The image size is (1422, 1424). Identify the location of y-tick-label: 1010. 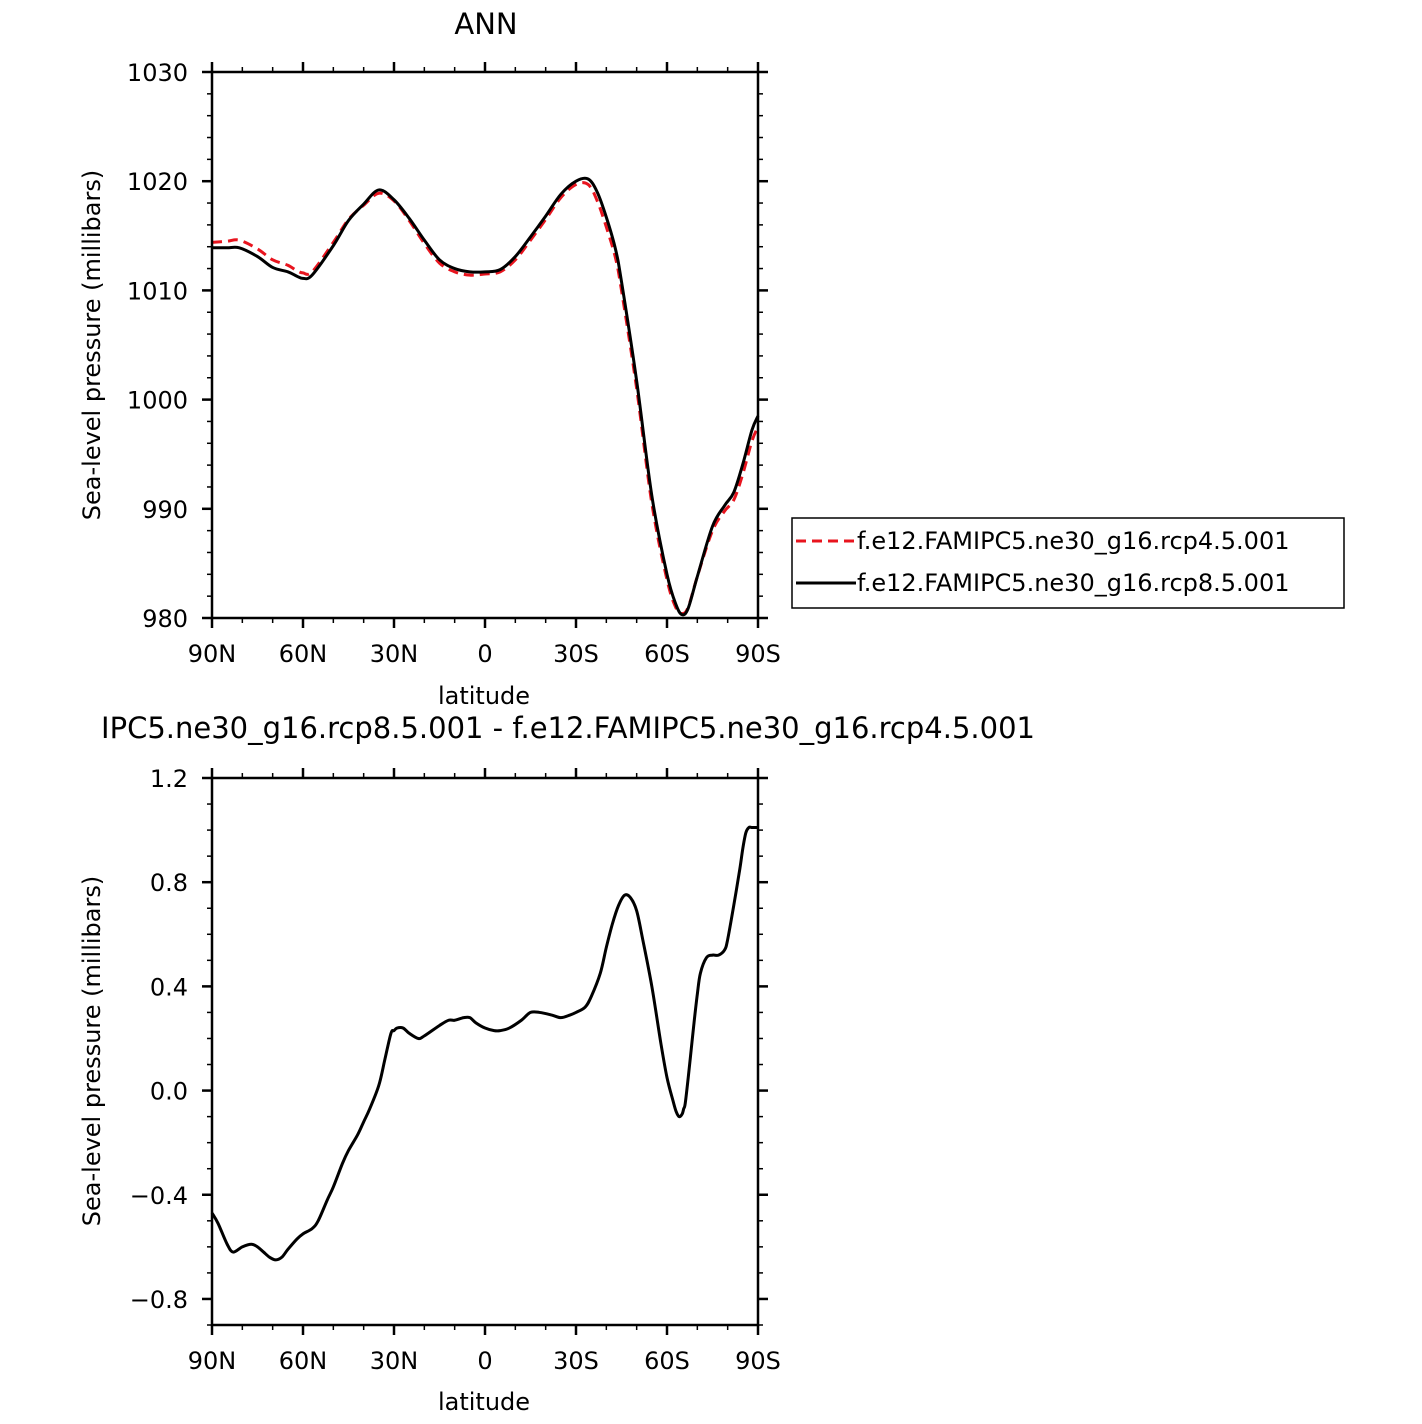
(157, 291).